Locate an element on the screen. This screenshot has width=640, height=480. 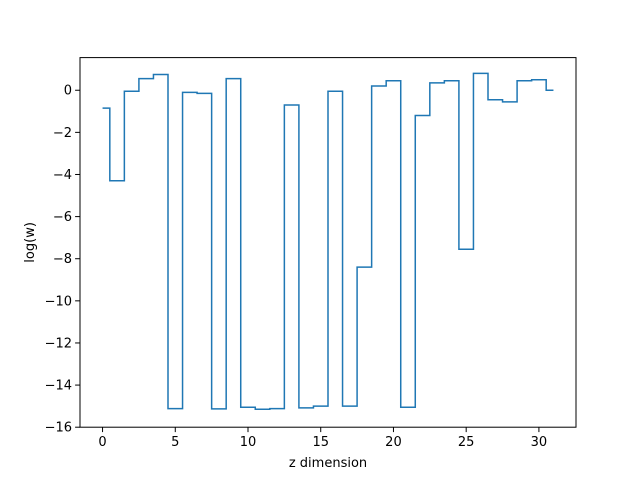
x-tick-label: 25 is located at coordinates (466, 442).